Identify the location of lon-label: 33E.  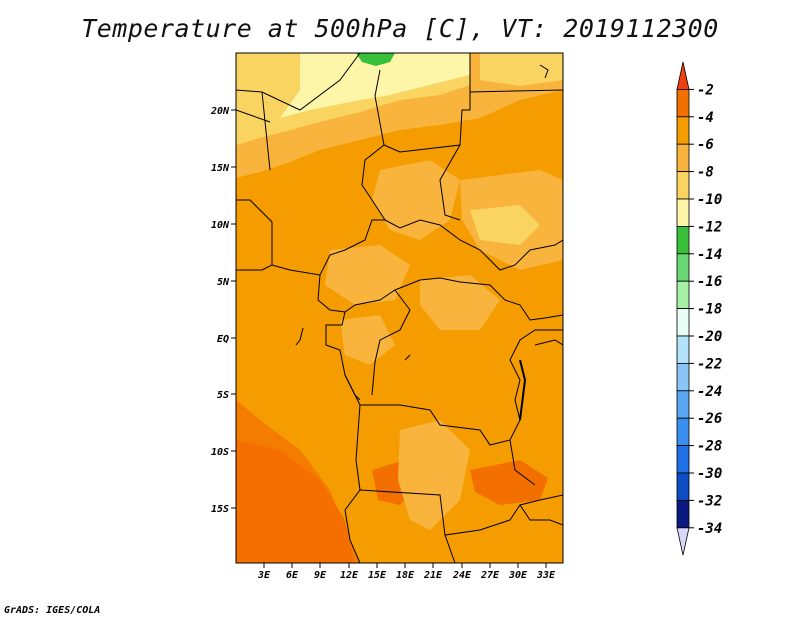
(546, 575).